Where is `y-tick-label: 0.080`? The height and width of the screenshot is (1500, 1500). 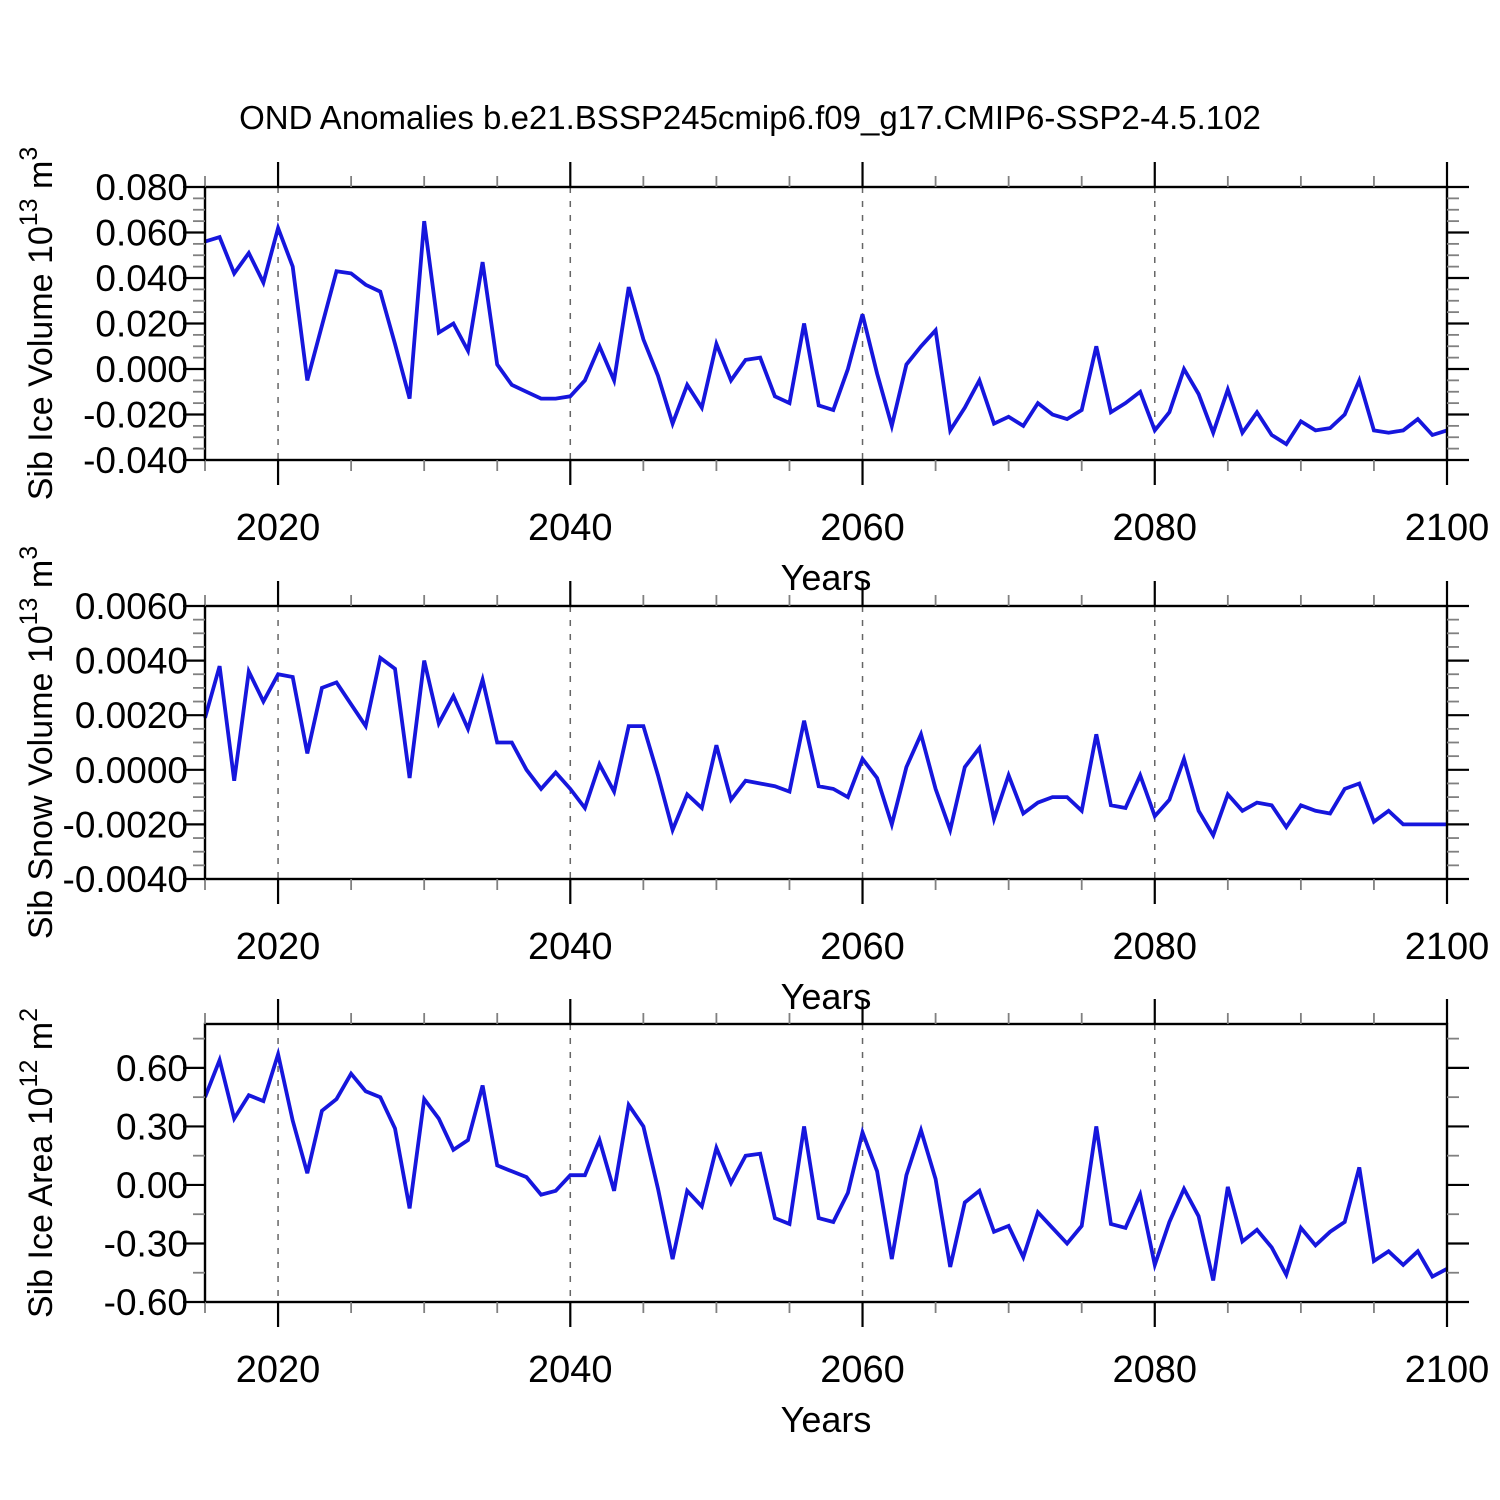 y-tick-label: 0.080 is located at coordinates (141, 187).